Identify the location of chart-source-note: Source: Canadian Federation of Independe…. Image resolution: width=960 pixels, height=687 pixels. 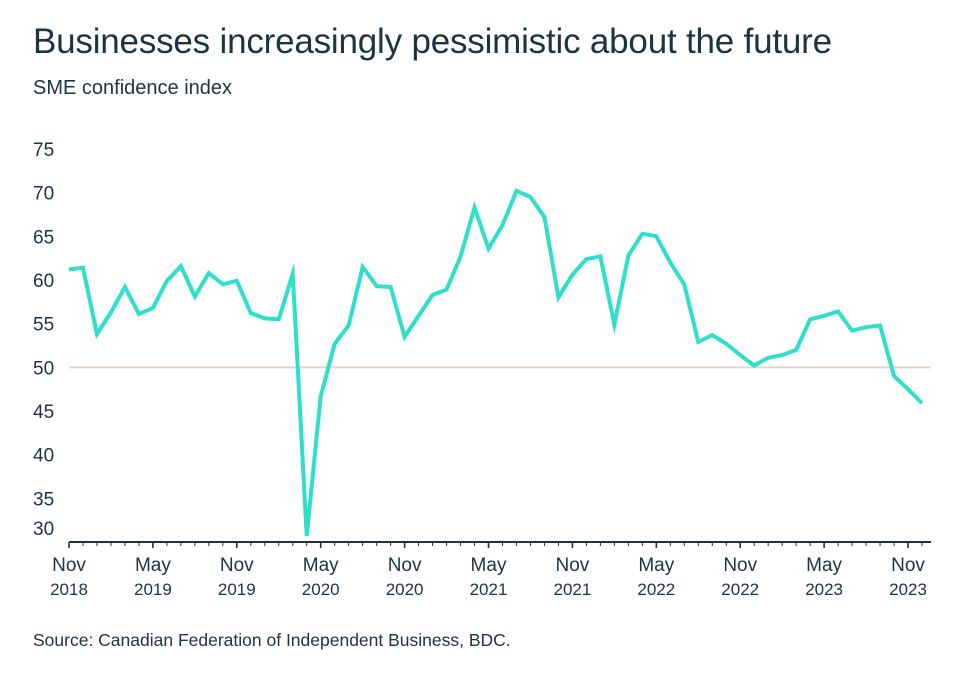
(272, 640).